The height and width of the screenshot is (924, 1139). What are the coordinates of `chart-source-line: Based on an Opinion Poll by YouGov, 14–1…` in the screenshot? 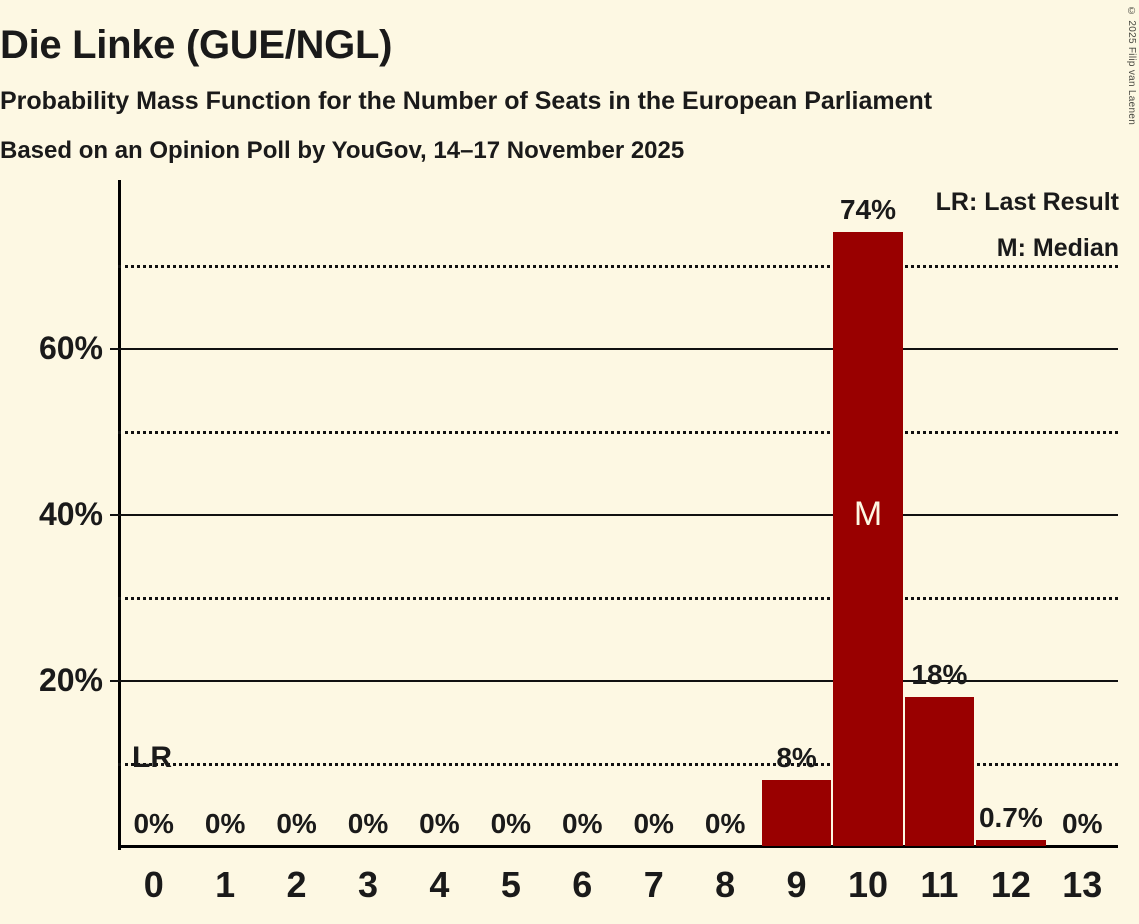 It's located at (342, 150).